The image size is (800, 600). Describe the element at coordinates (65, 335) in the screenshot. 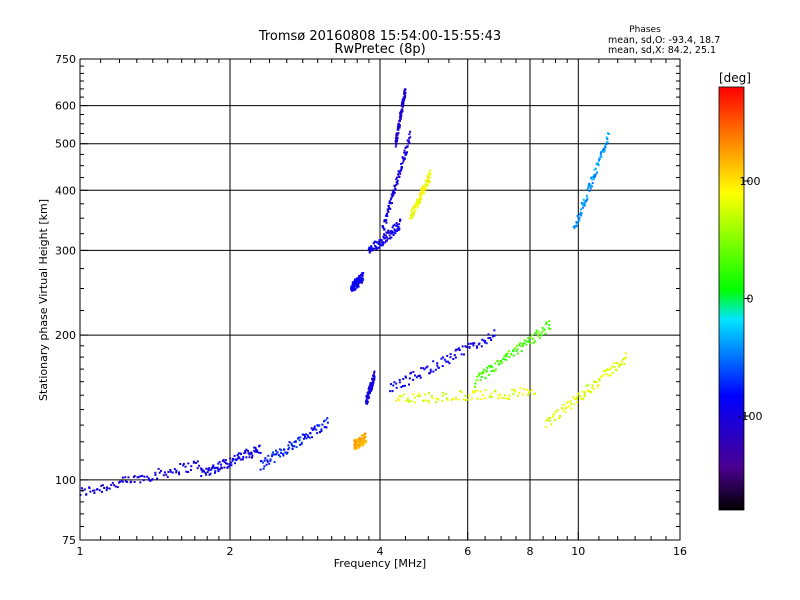

I see `y-tick-label: 200` at that location.